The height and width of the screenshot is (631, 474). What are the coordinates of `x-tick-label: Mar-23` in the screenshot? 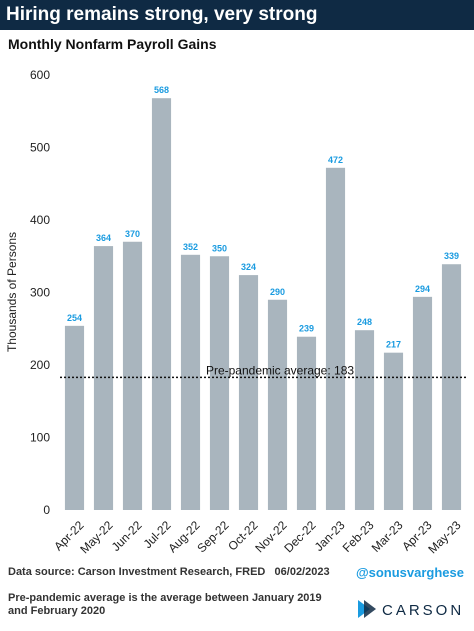 It's located at (387, 536).